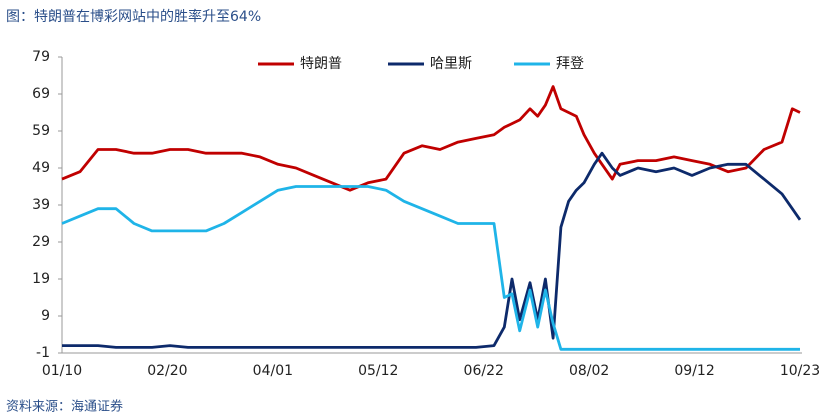 Image resolution: width=831 pixels, height=420 pixels. What do you see at coordinates (484, 371) in the screenshot?
I see `x-tick-label: 06/22` at bounding box center [484, 371].